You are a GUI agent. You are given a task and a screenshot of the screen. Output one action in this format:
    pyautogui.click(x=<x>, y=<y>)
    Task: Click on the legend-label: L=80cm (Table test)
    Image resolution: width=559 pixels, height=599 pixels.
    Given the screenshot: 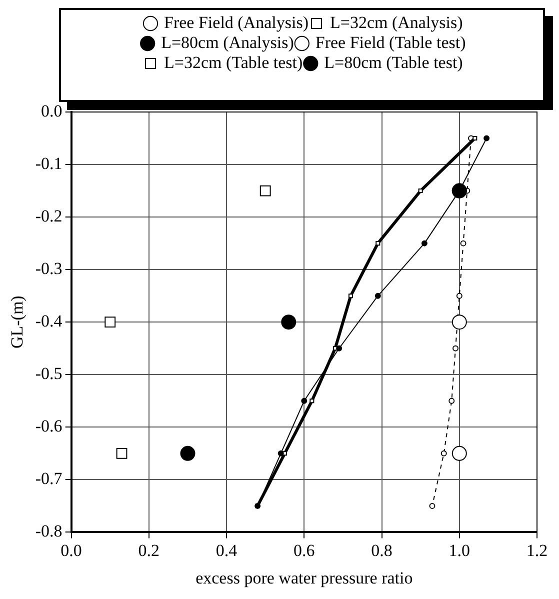 What is the action you would take?
    pyautogui.click(x=393, y=62)
    